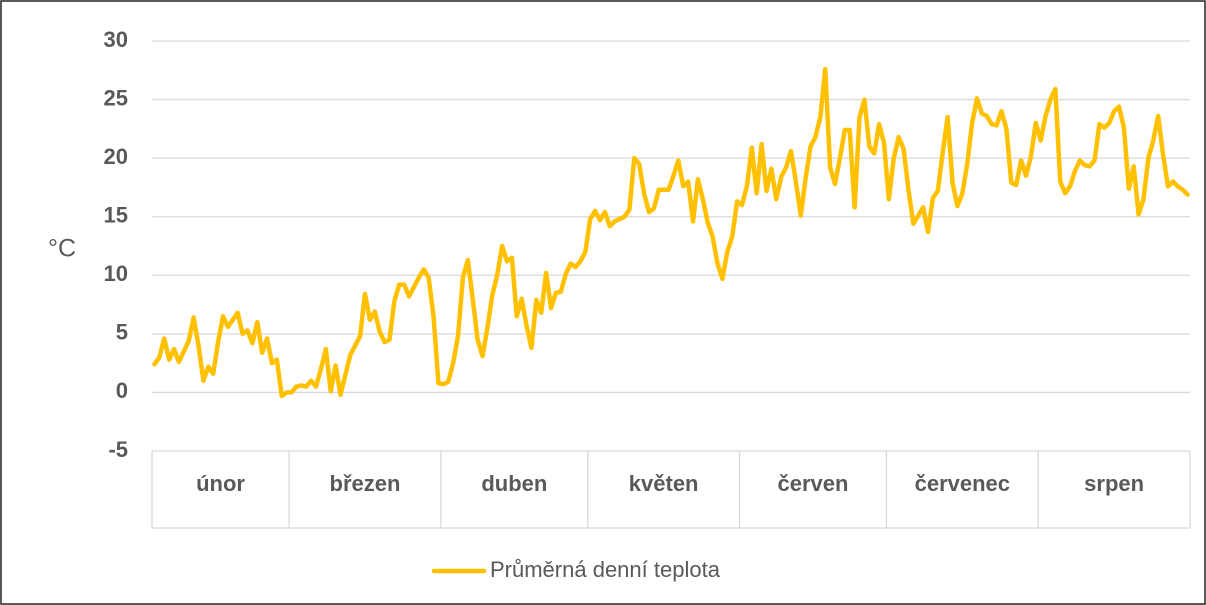 The width and height of the screenshot is (1206, 605). Describe the element at coordinates (365, 483) in the screenshot. I see `x-tick-label: březen` at that location.